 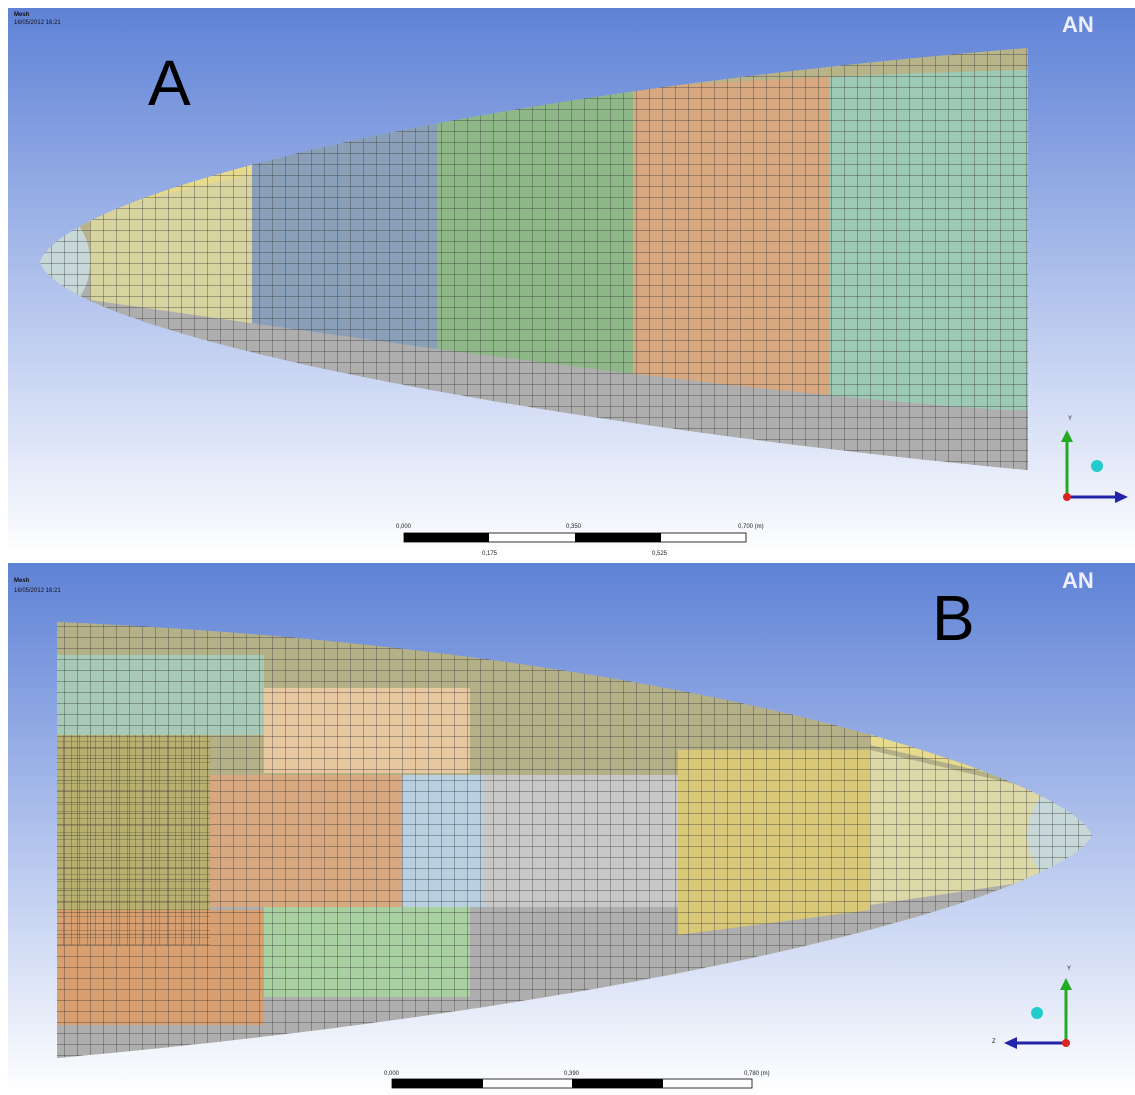 I want to click on scale-label: 0,175, so click(x=490, y=554).